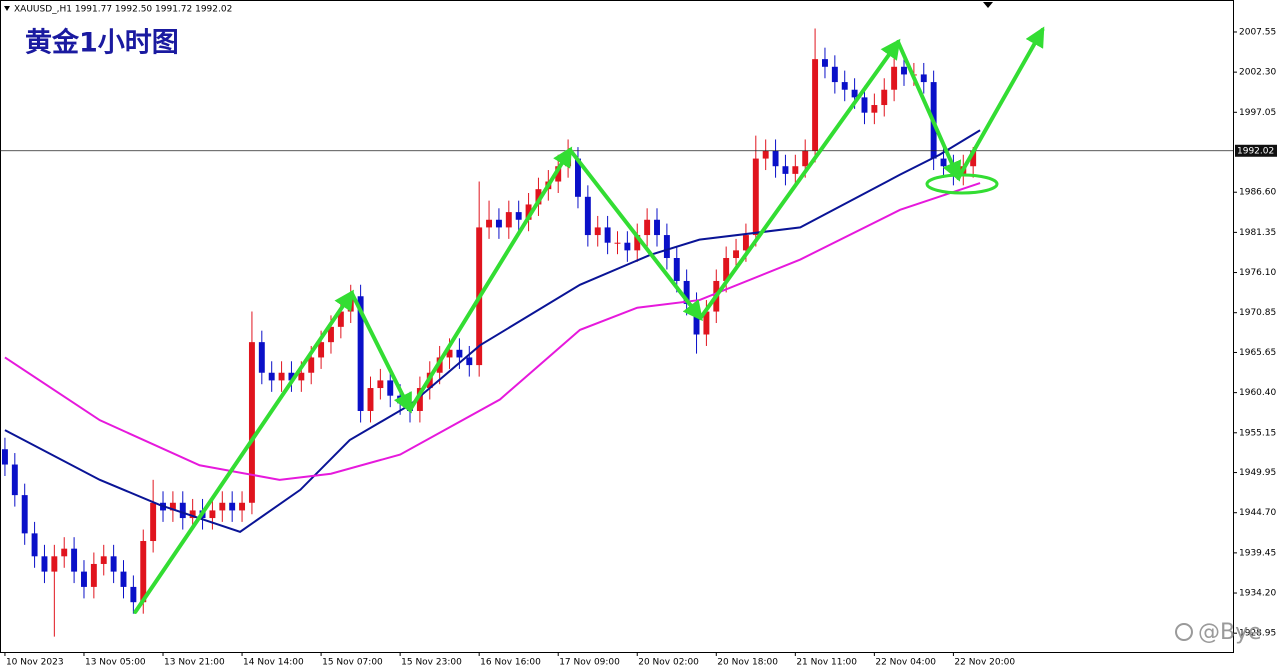 Image resolution: width=1280 pixels, height=672 pixels. What do you see at coordinates (102, 43) in the screenshot?
I see `chart-title: 黄金1小时图` at bounding box center [102, 43].